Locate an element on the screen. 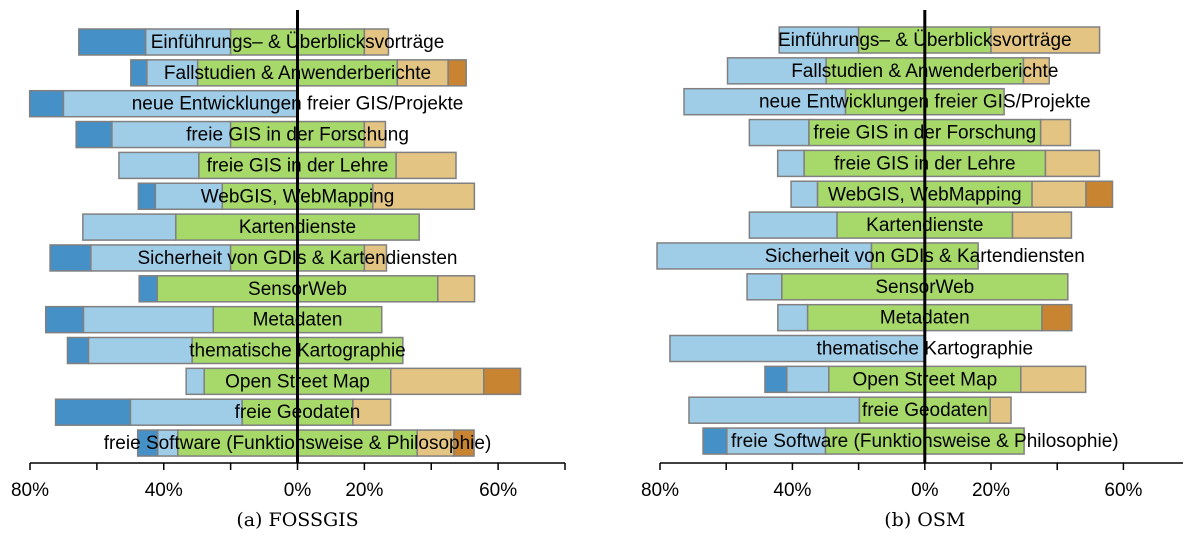 Image resolution: width=1184 pixels, height=549 pixels. caption: (a) FOSSGIS is located at coordinates (297, 520).